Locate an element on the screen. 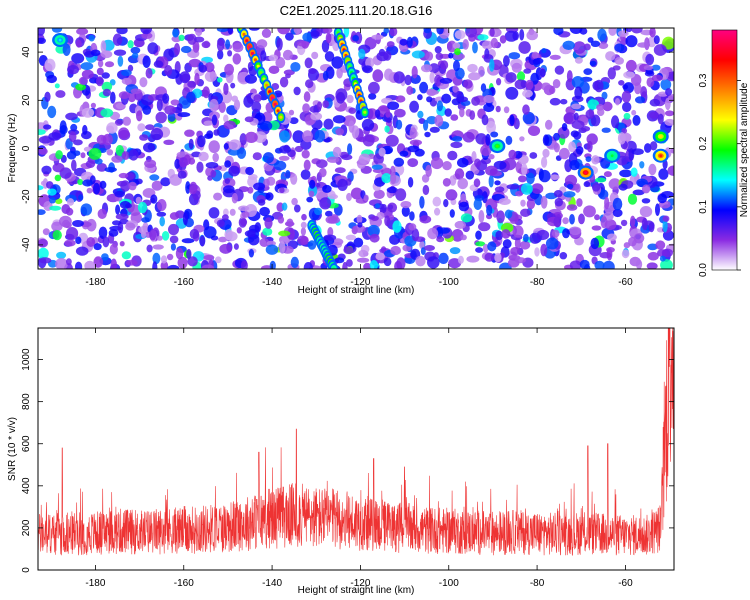  x-tick: -160 is located at coordinates (184, 158).